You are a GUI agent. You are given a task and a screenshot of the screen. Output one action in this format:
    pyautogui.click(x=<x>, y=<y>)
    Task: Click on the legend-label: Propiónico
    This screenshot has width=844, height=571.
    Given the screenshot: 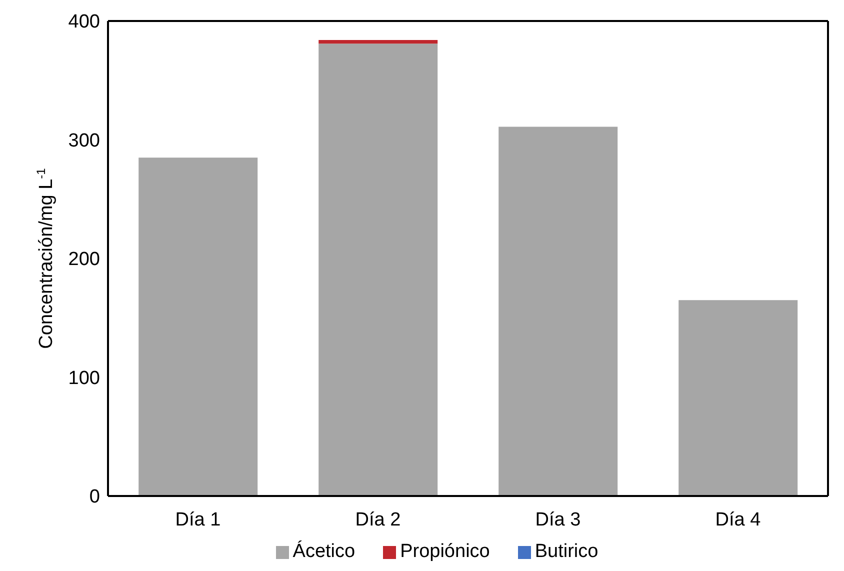 What is the action you would take?
    pyautogui.click(x=445, y=552)
    